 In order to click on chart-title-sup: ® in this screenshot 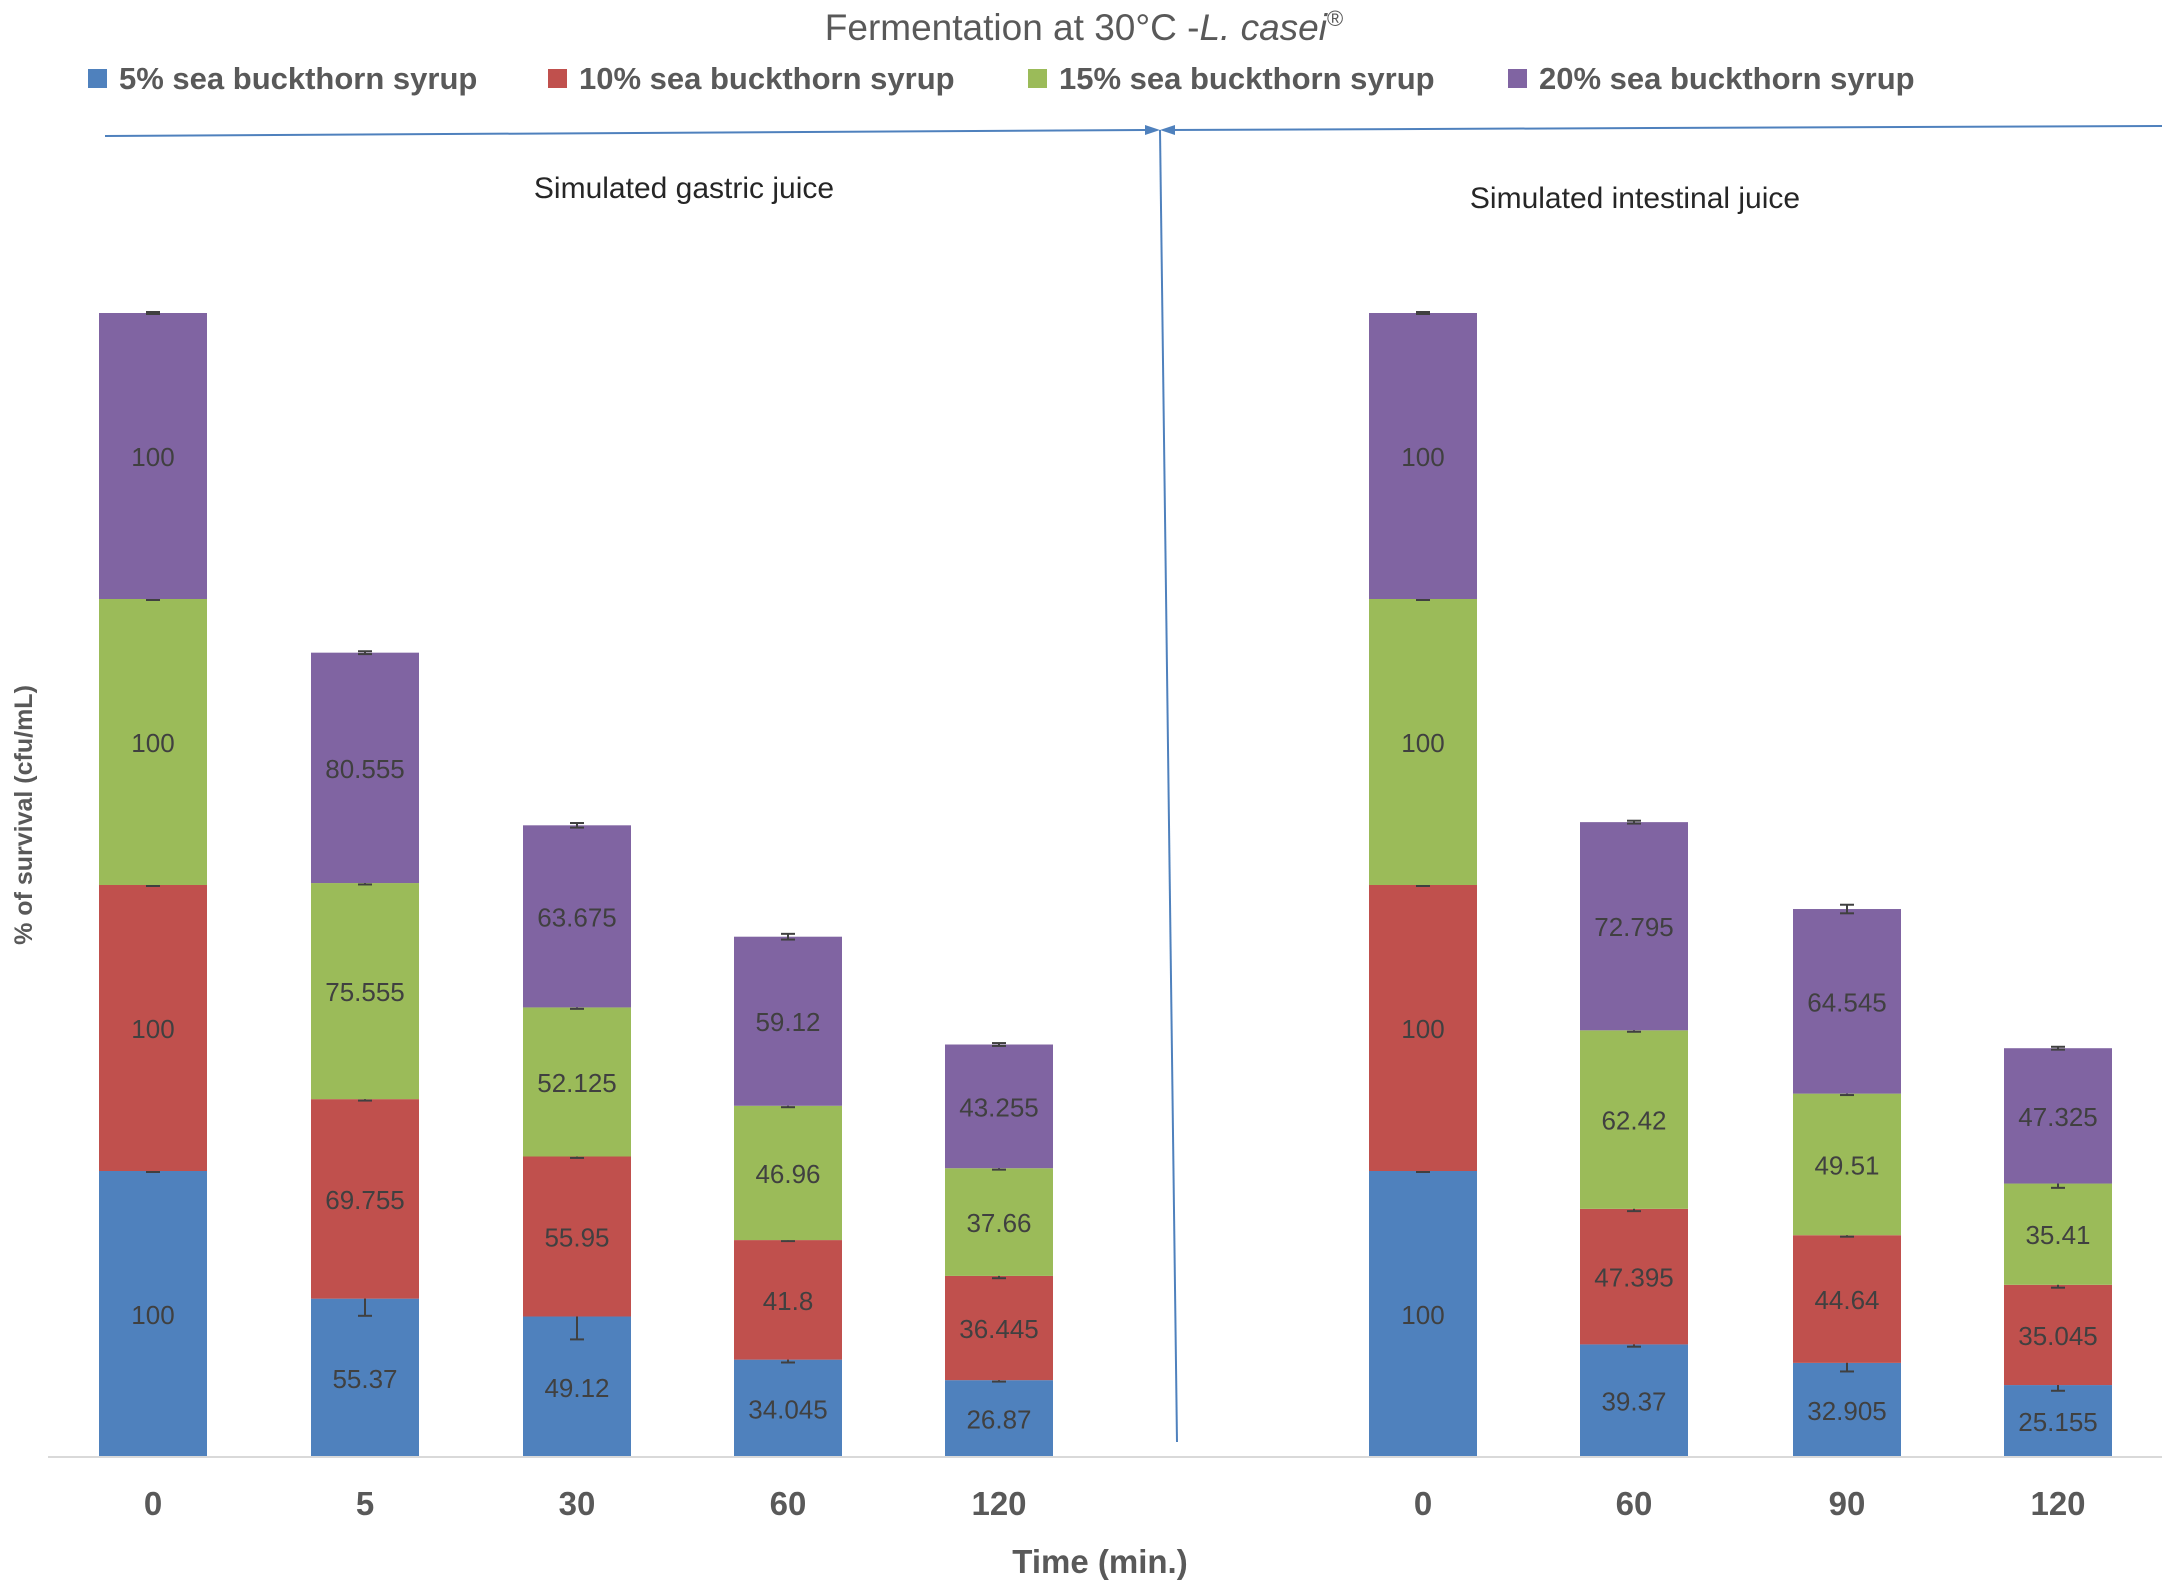, I will do `click(1335, 18)`.